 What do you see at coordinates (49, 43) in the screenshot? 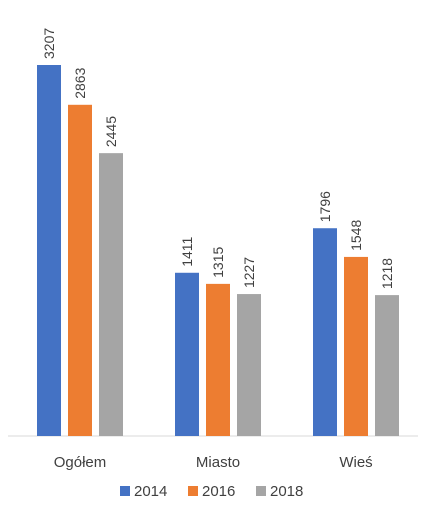
I see `data-label-Ogółem-2014: 3207` at bounding box center [49, 43].